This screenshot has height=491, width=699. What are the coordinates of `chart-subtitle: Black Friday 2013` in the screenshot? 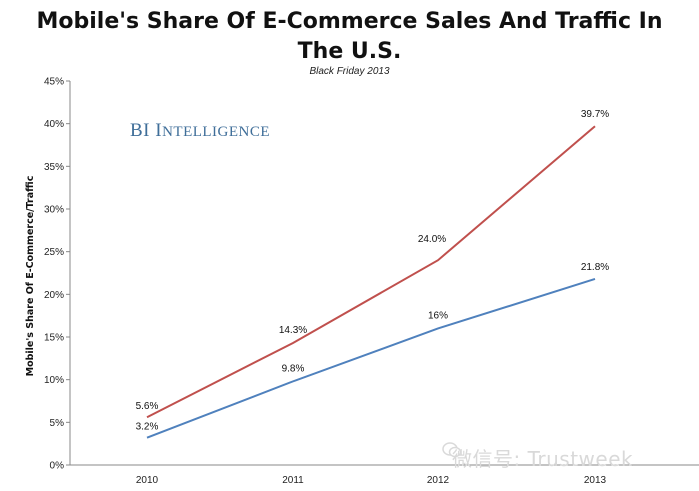 It's located at (349, 71).